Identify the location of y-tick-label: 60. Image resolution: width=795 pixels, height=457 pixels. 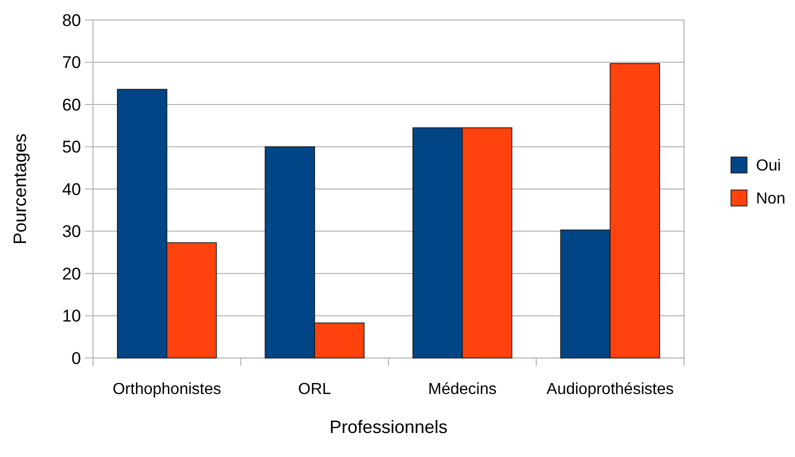
(71, 104).